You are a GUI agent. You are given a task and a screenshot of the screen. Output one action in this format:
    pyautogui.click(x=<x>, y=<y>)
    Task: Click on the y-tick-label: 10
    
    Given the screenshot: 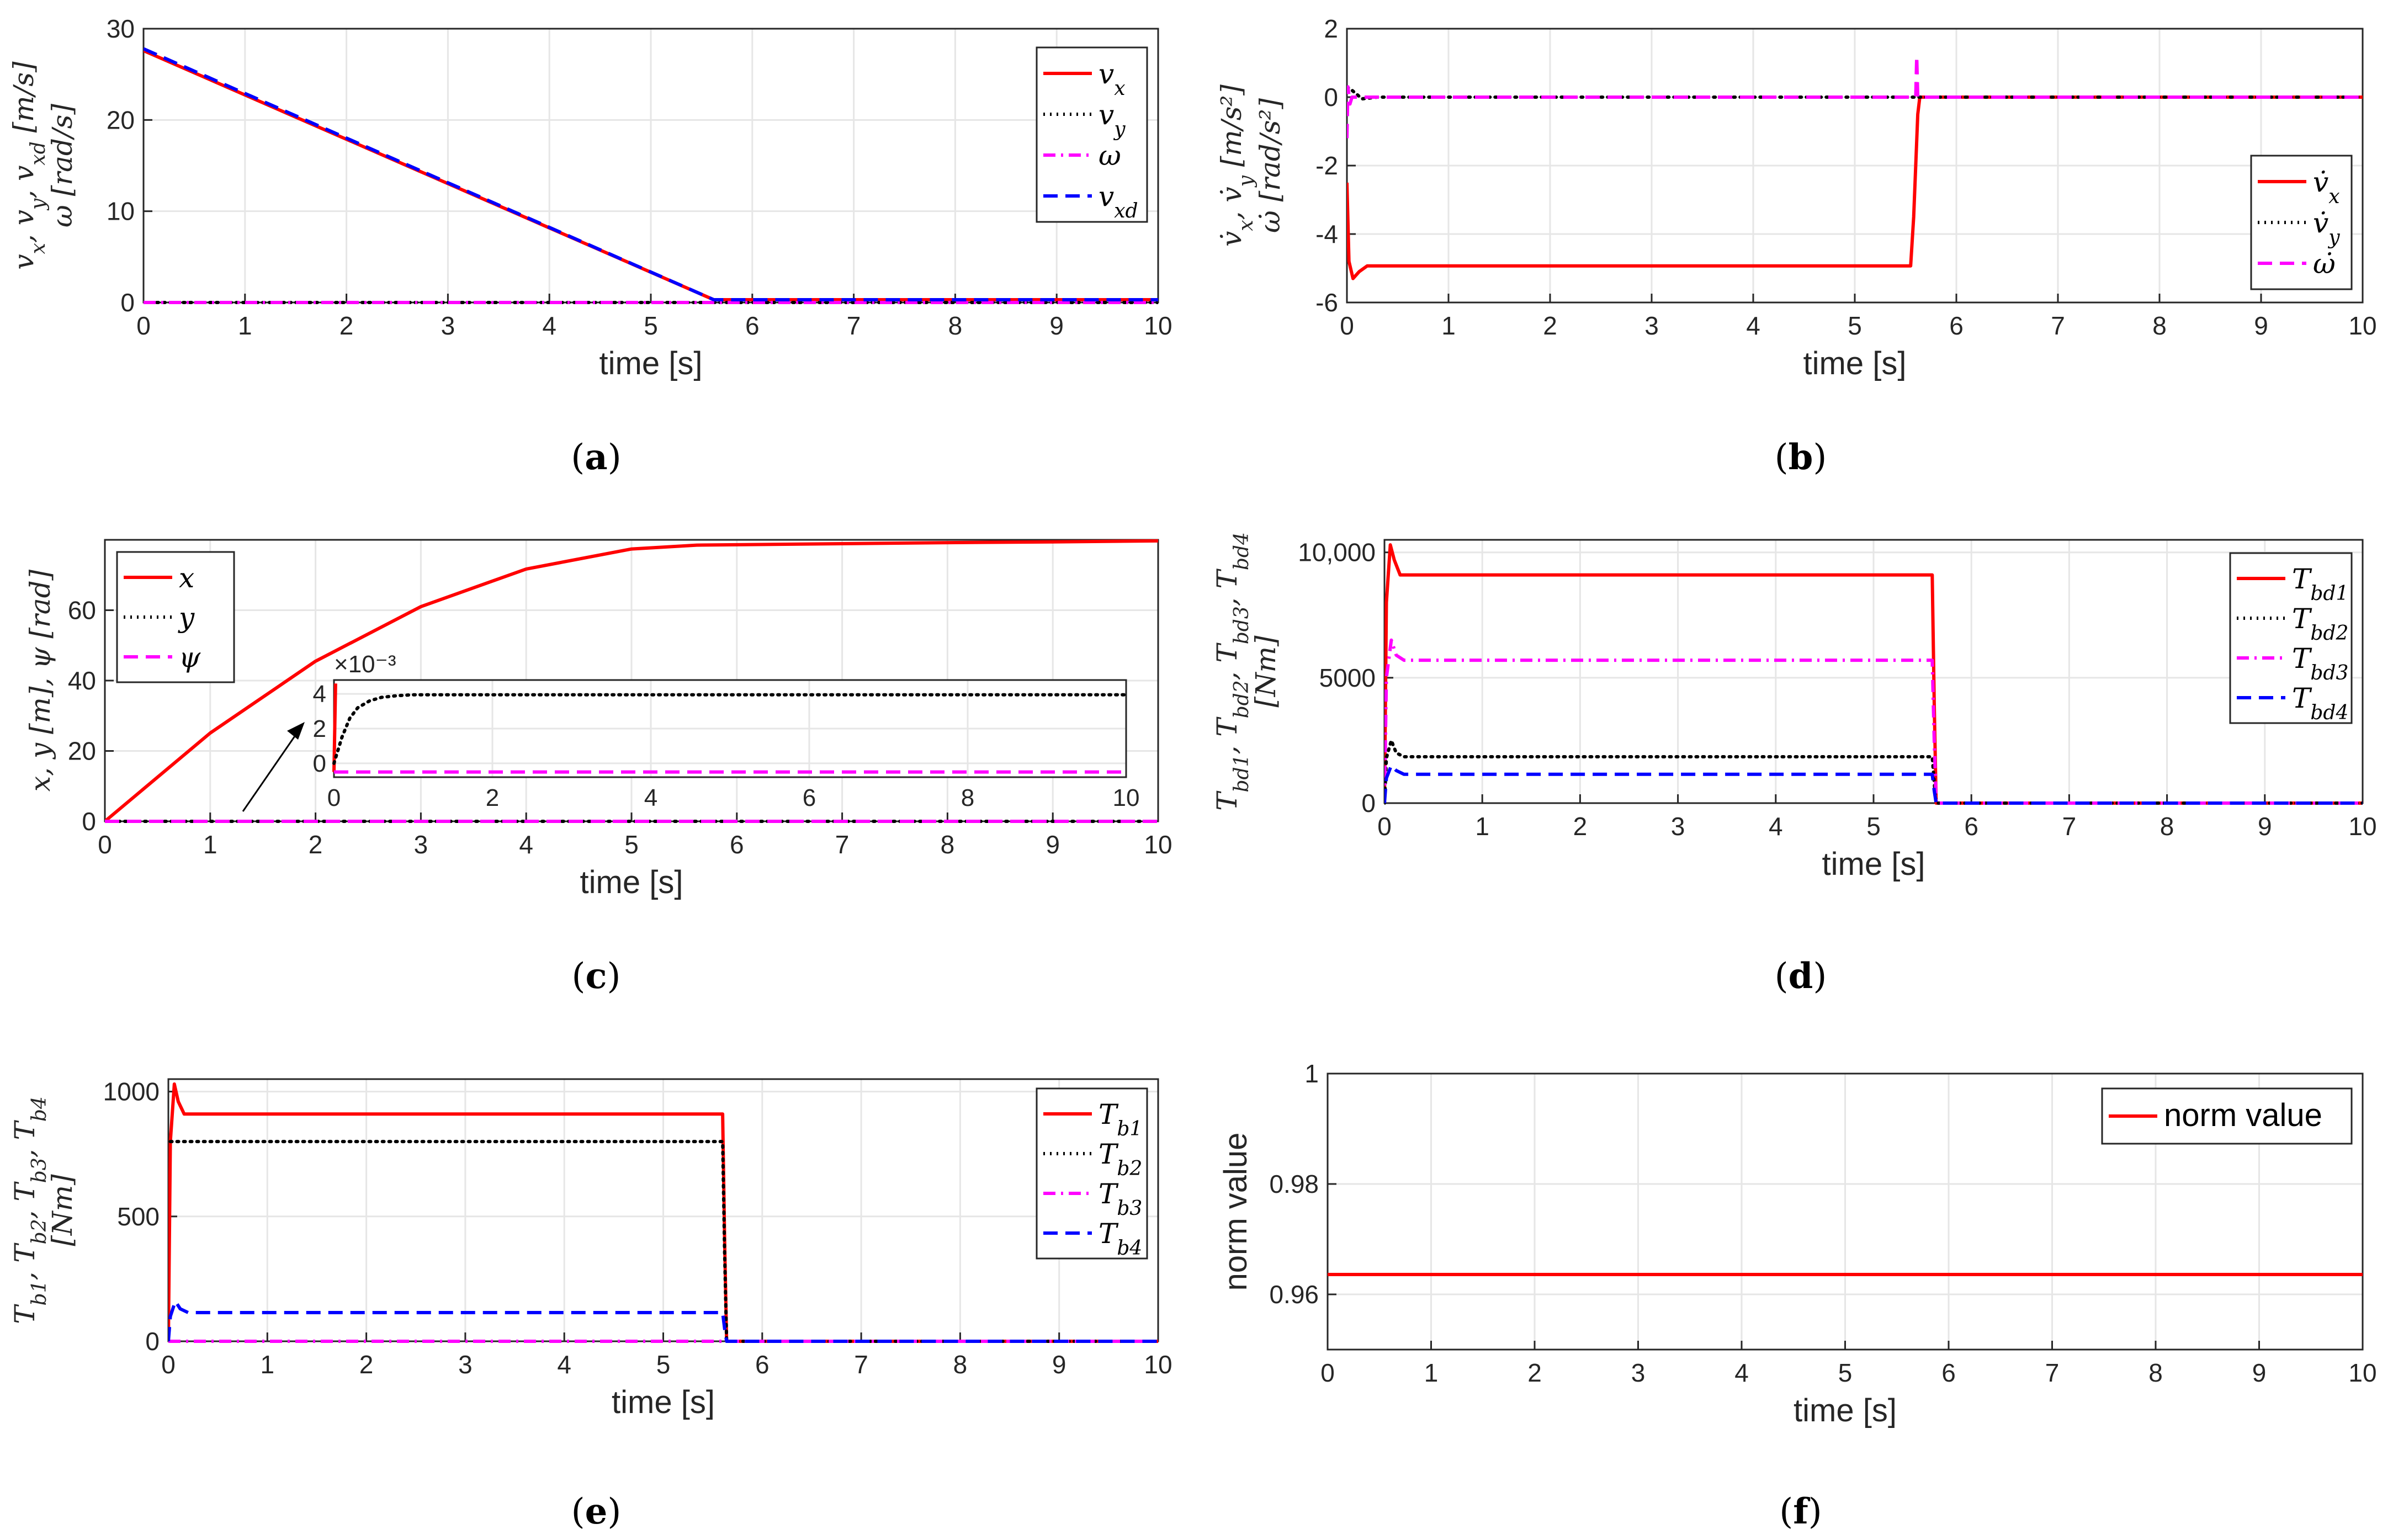 What is the action you would take?
    pyautogui.click(x=121, y=212)
    